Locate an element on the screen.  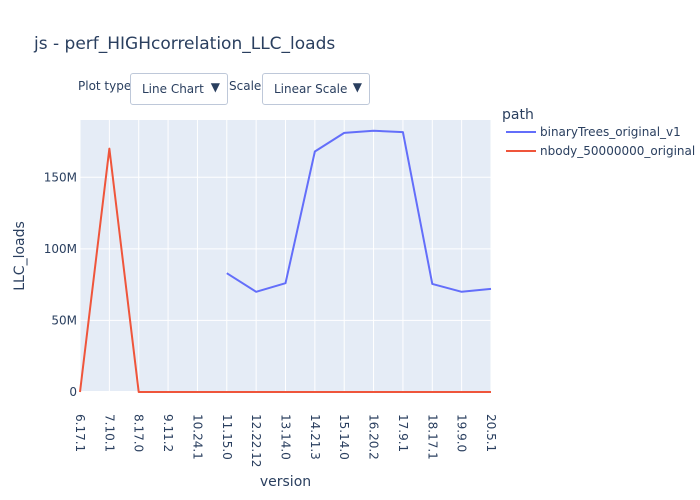
x-tick-label: 15.14.0 is located at coordinates (344, 437).